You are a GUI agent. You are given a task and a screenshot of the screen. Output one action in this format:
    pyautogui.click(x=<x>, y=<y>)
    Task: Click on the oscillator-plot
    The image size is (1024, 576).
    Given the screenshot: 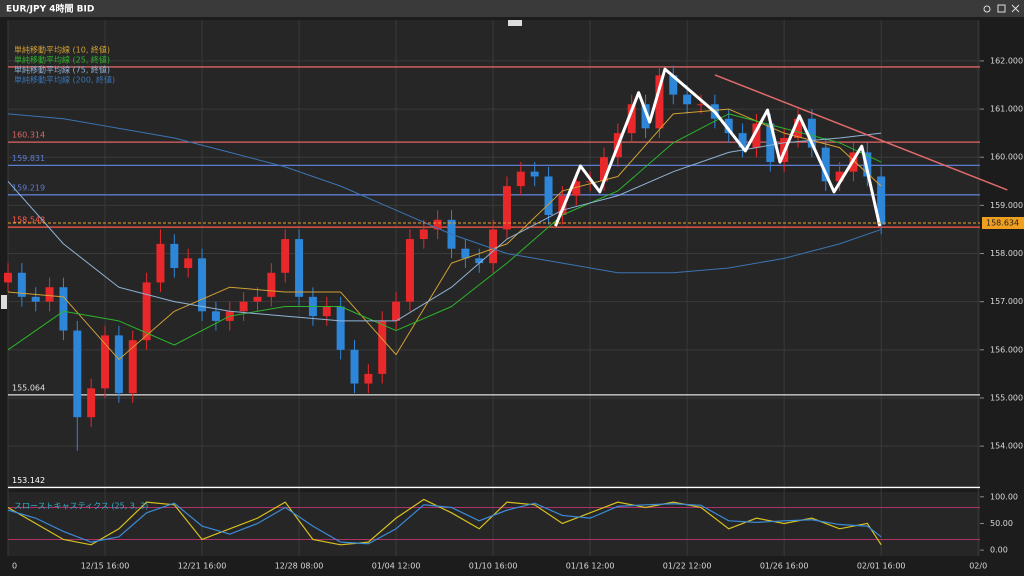 What is the action you would take?
    pyautogui.click(x=494, y=524)
    